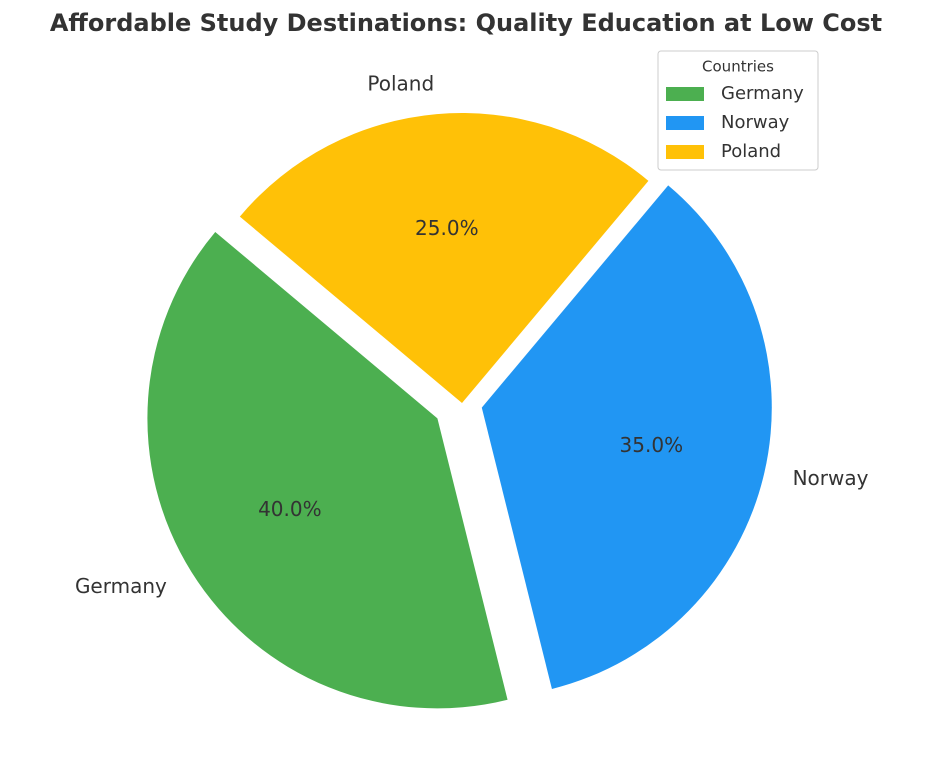  Describe the element at coordinates (447, 228) in the screenshot. I see `percent-label: 25.0%` at that location.